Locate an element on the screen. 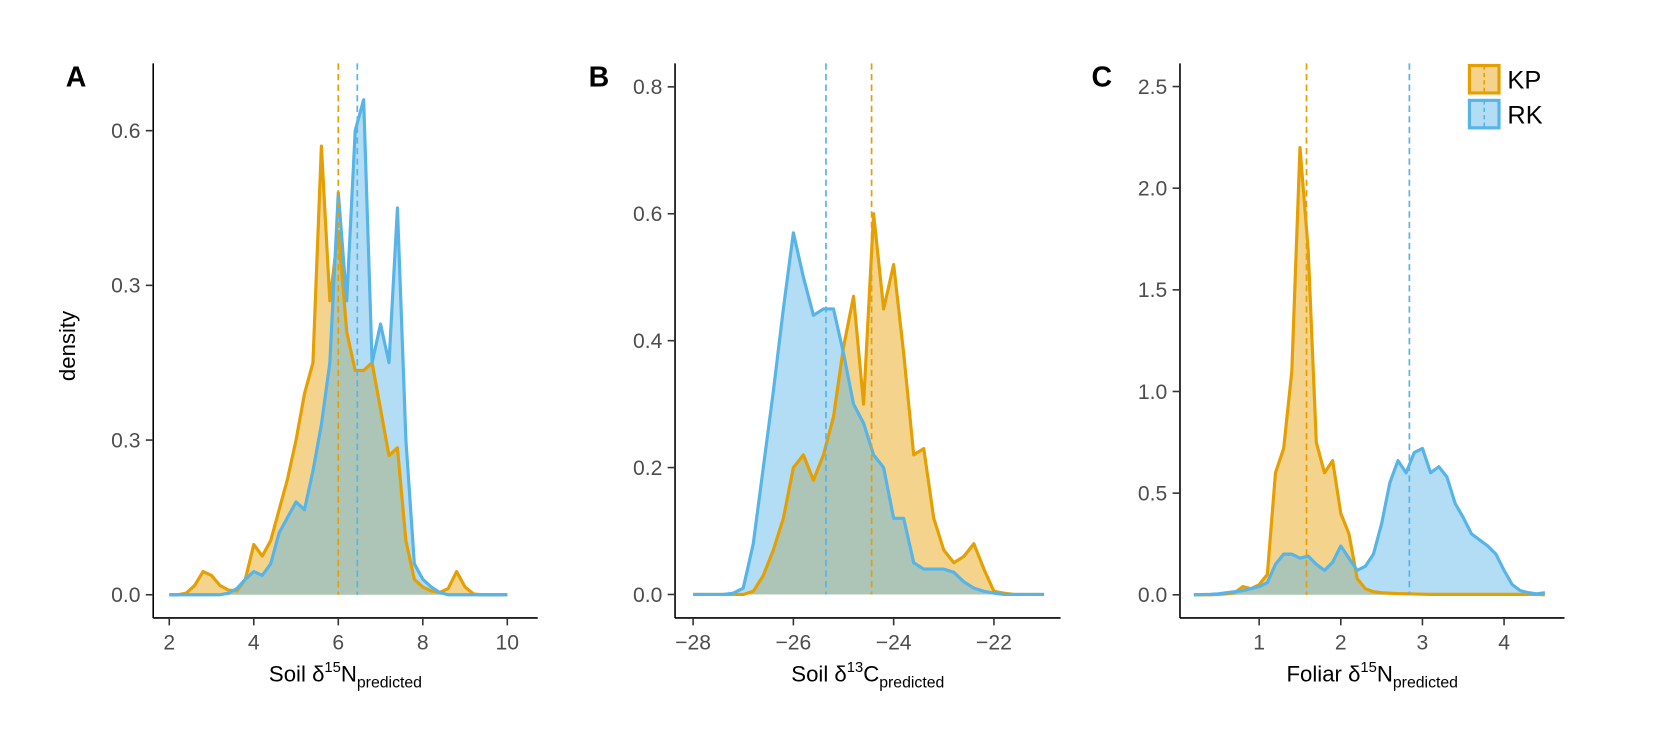  legend-label: KP is located at coordinates (1524, 81).